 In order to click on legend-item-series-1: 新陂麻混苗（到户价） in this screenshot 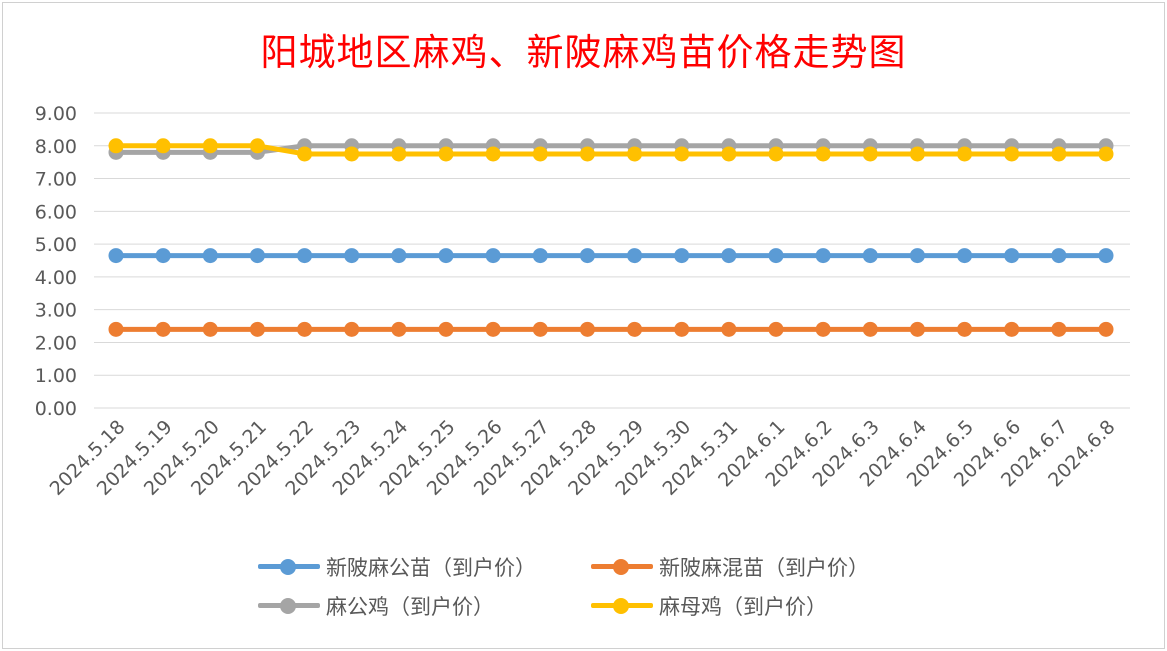, I will do `click(730, 567)`.